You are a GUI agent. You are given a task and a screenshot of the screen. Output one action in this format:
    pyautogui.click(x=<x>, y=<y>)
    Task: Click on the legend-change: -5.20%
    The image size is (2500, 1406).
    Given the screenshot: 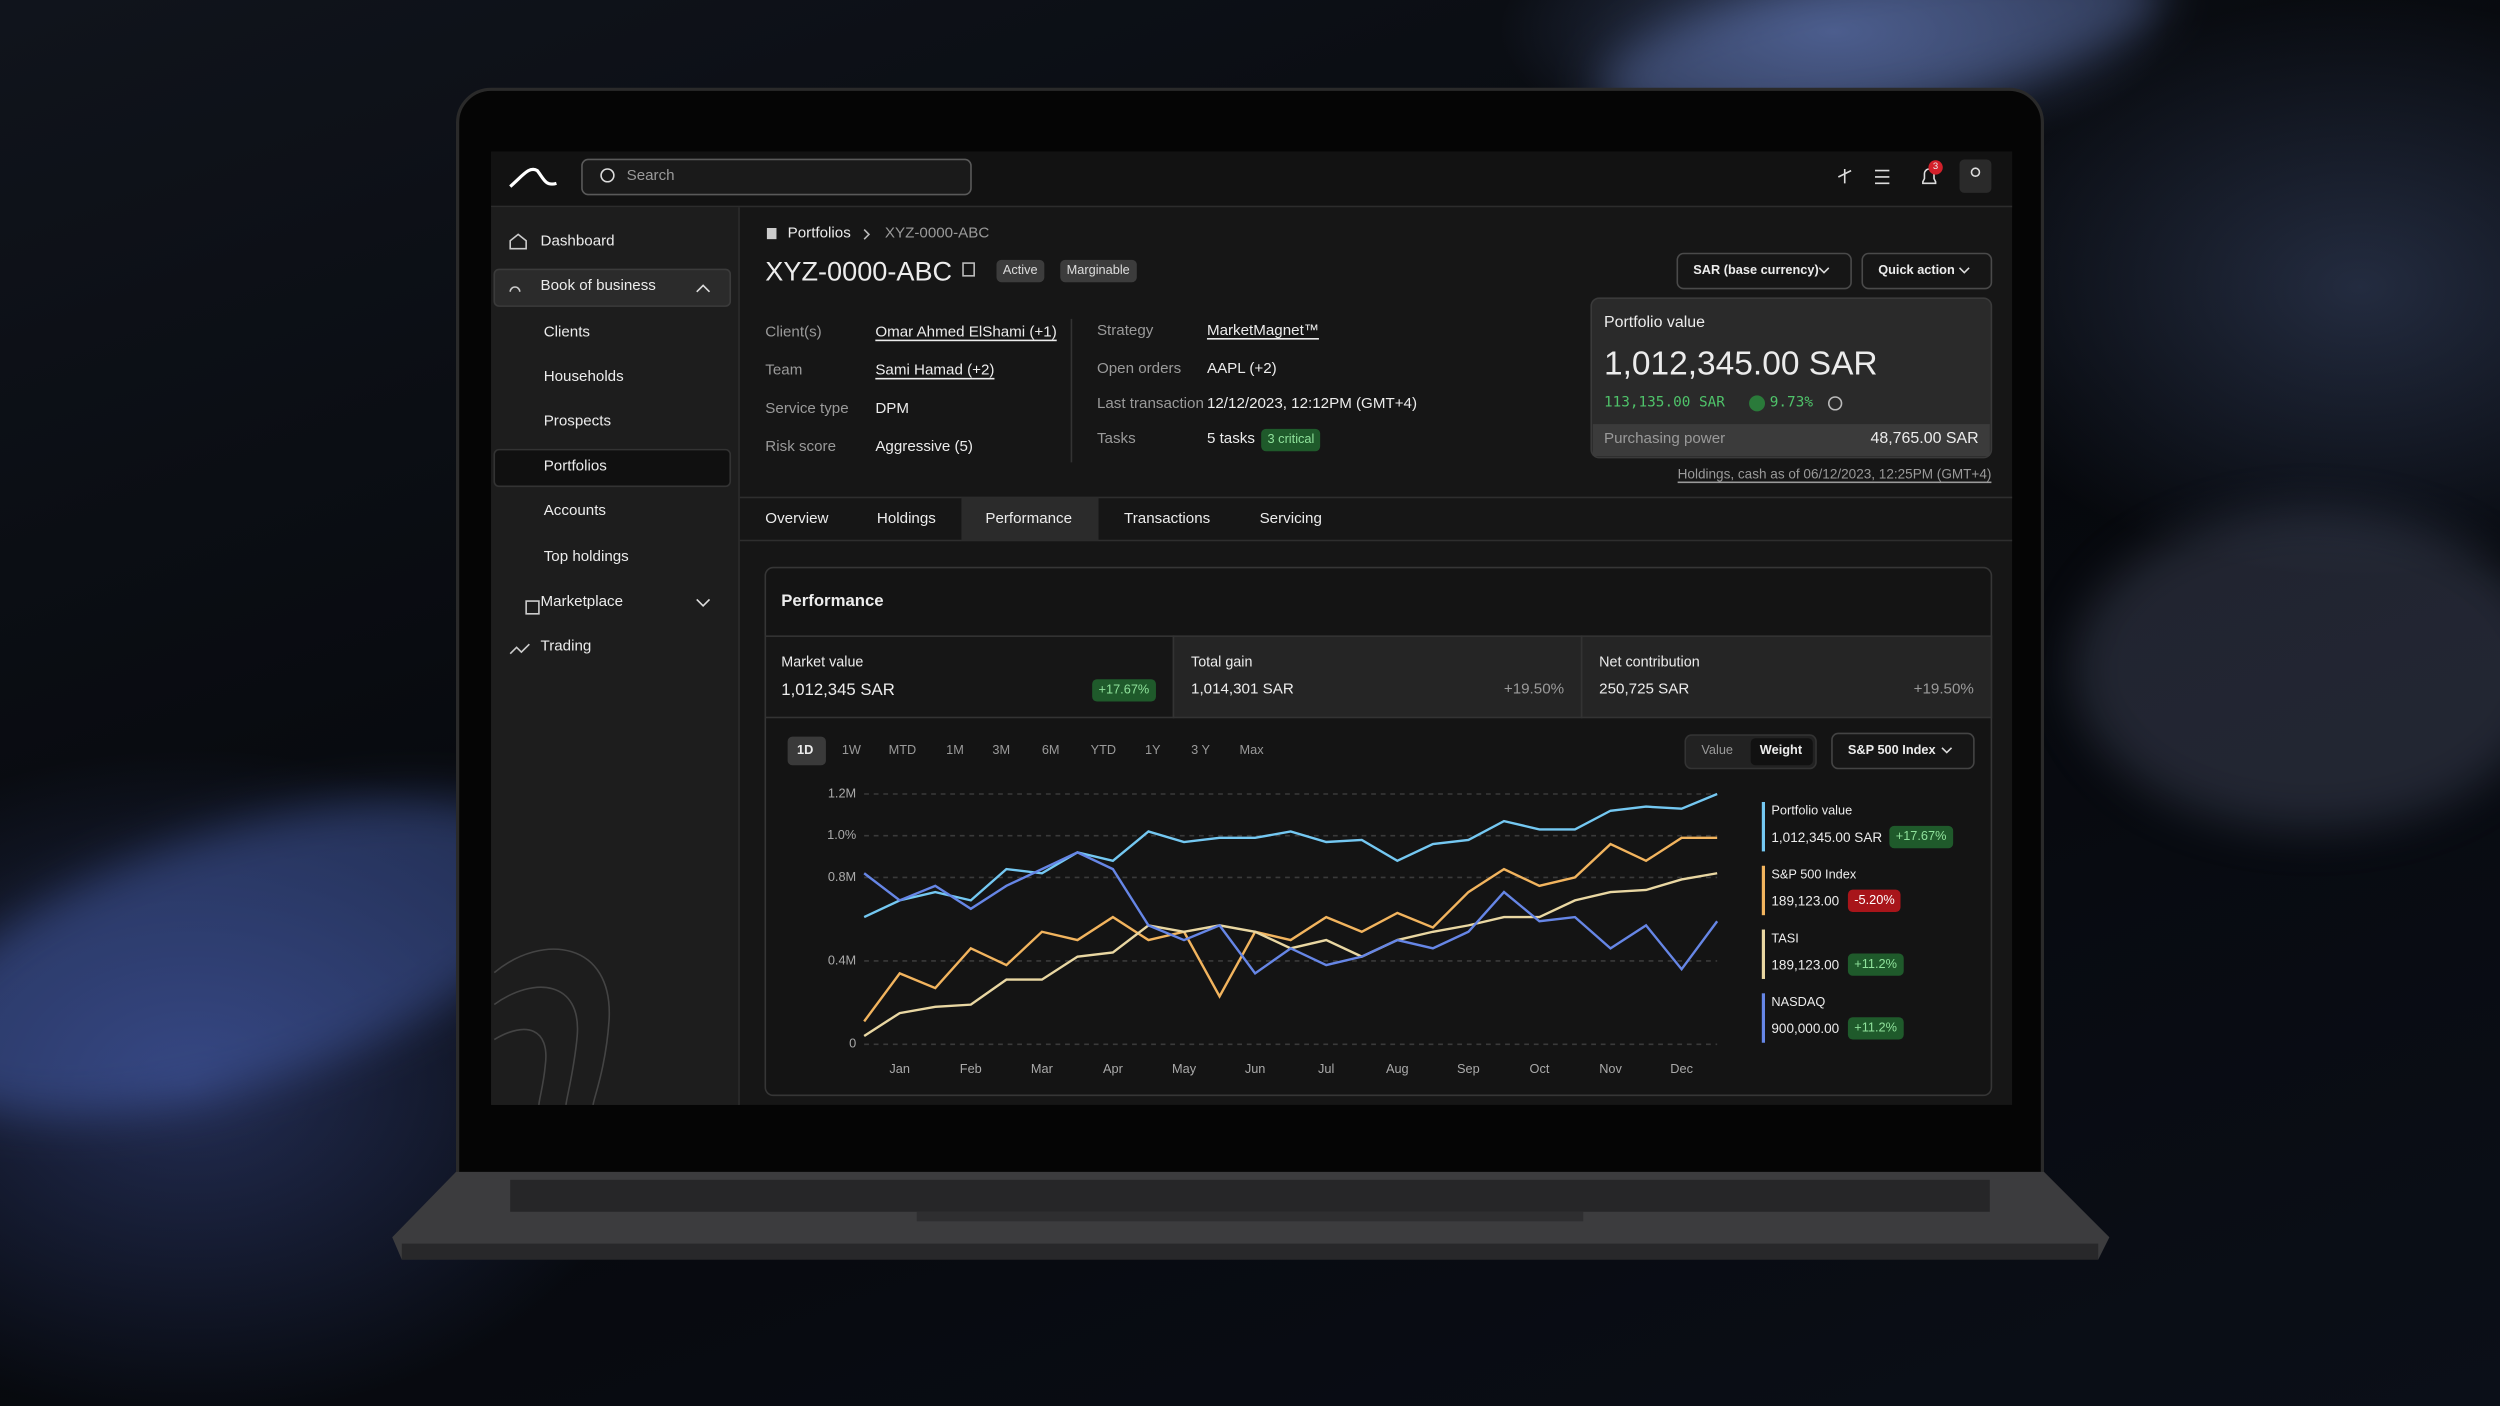 What is the action you would take?
    pyautogui.click(x=1874, y=900)
    